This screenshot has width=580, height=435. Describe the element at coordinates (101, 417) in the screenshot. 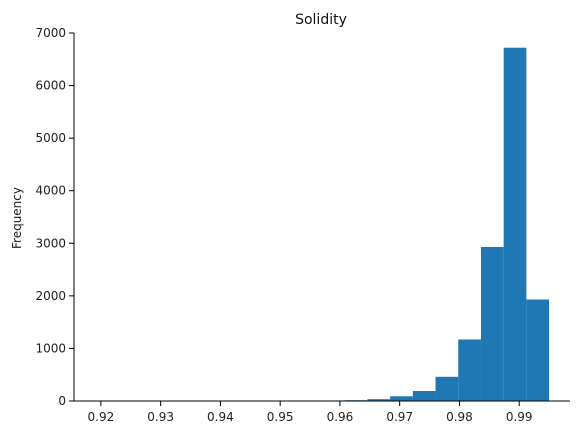

I see `x-tick-label: 0.92` at that location.